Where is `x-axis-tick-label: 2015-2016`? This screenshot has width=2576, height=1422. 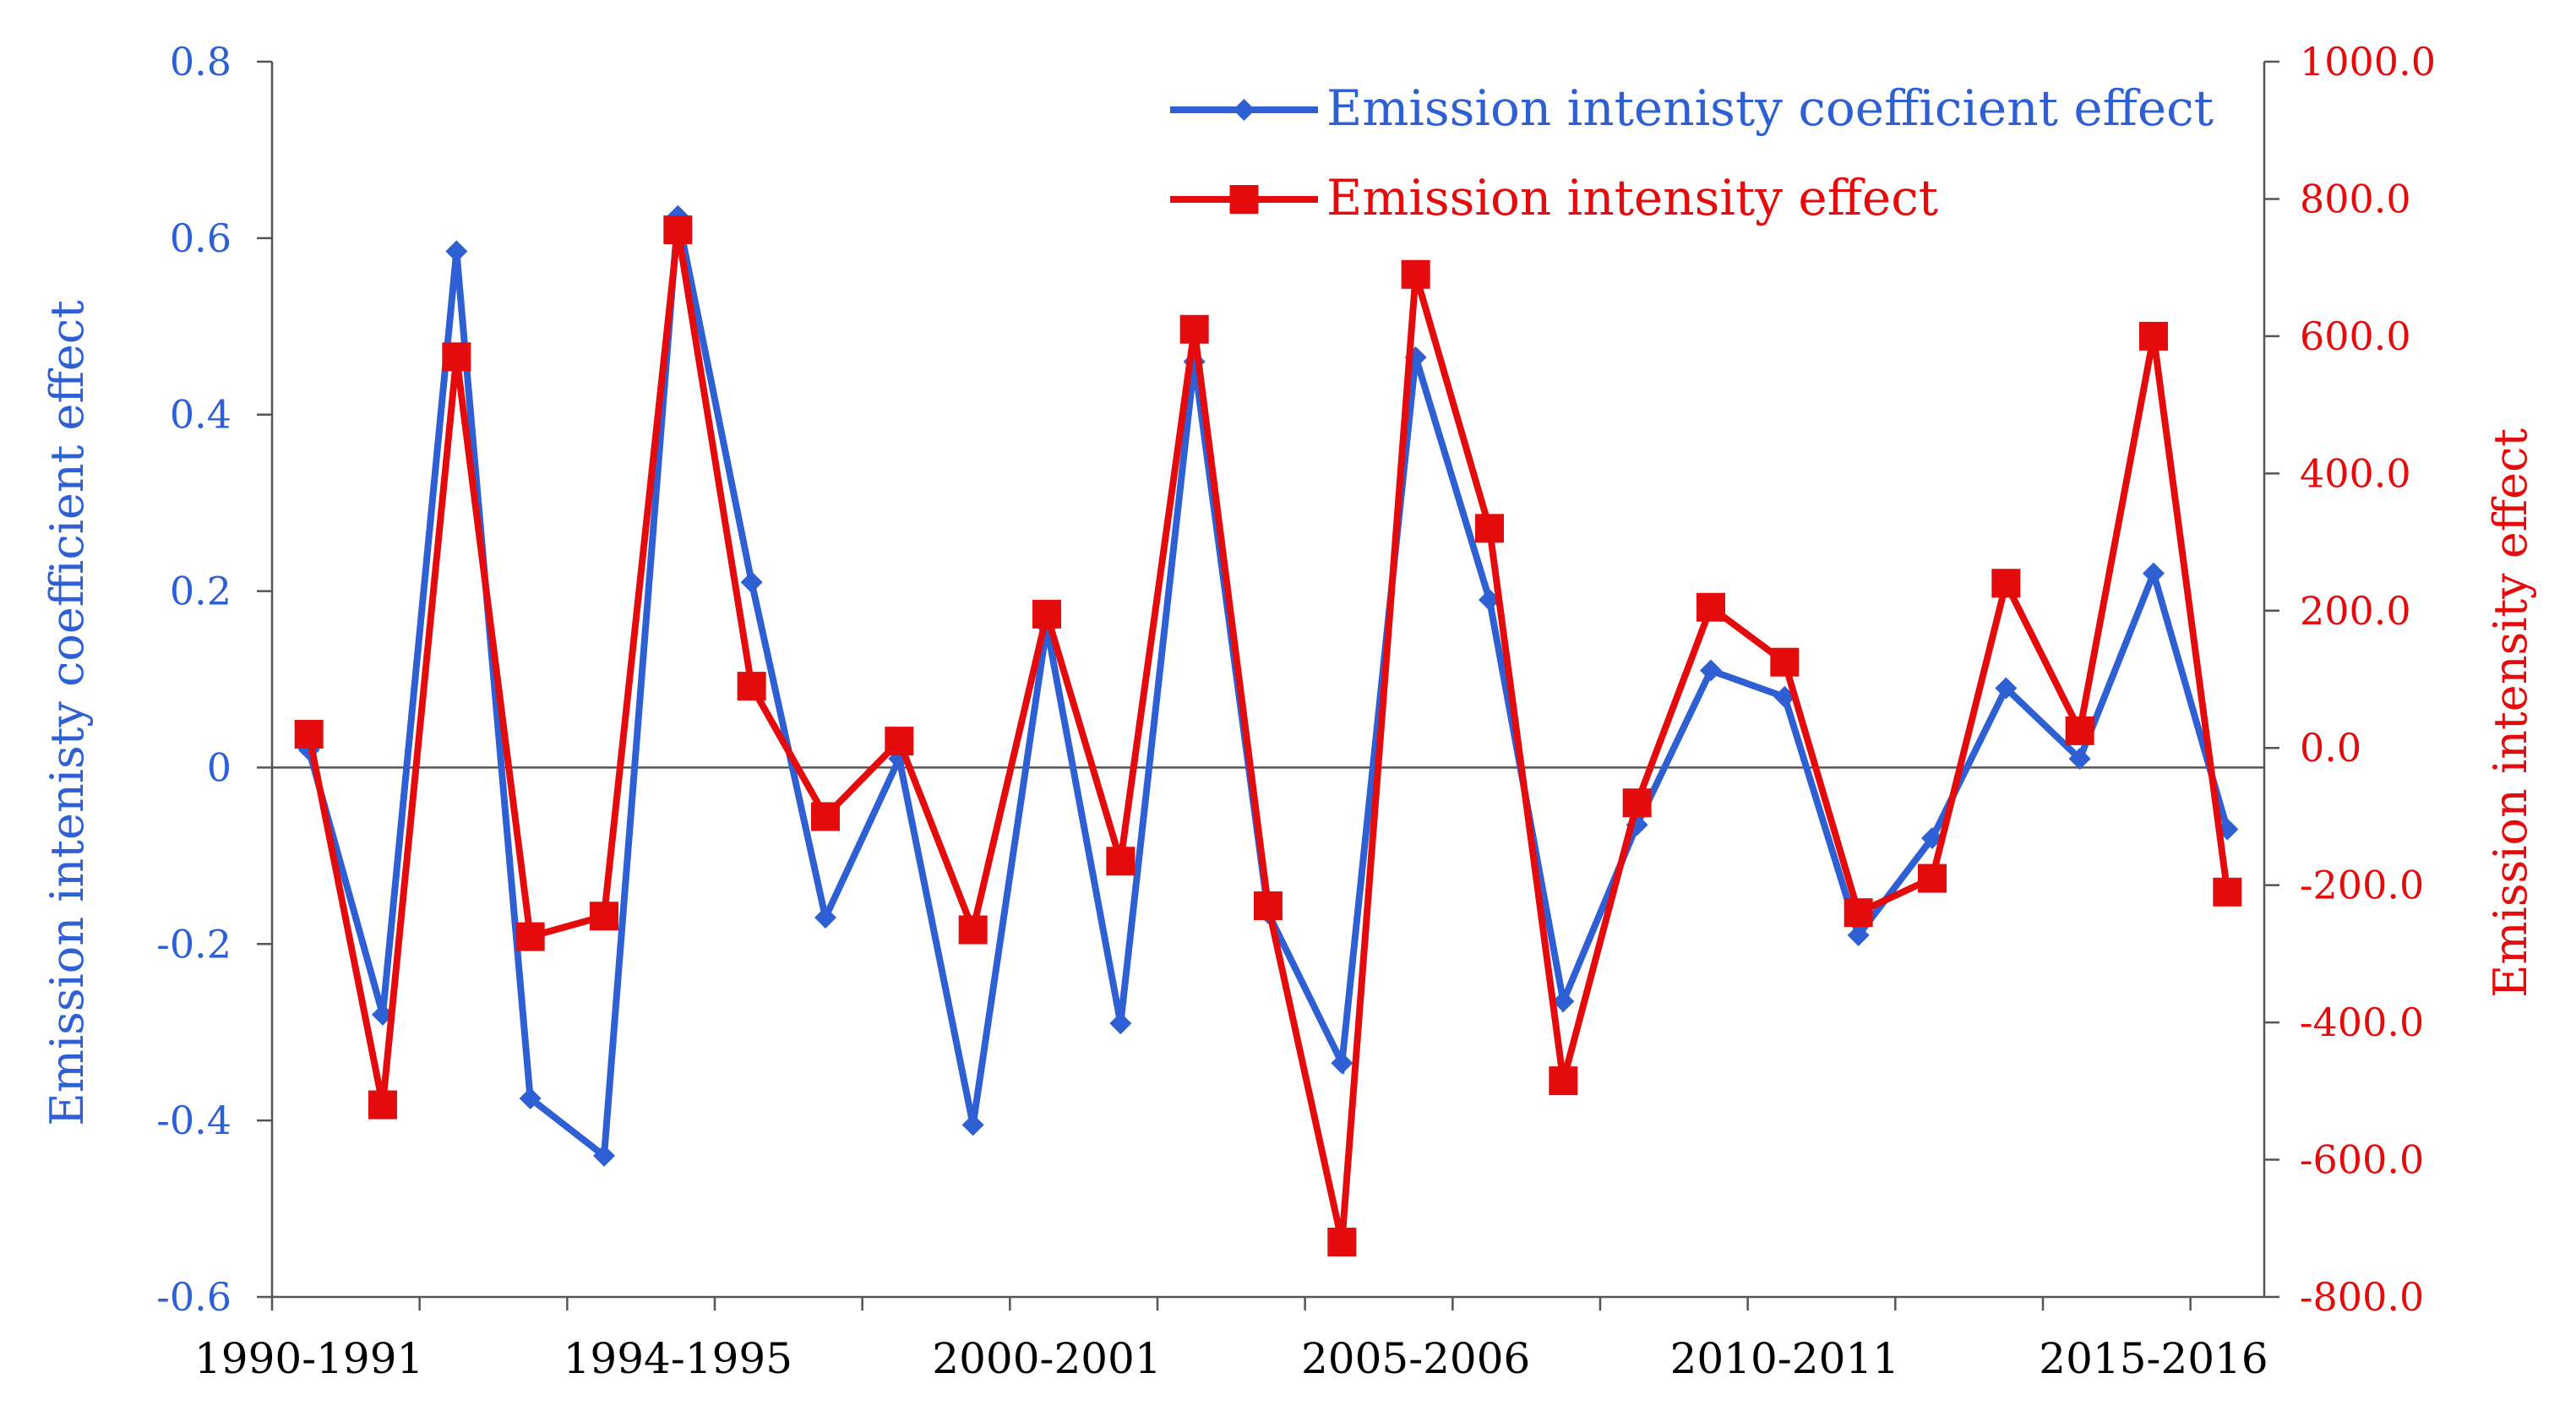 x-axis-tick-label: 2015-2016 is located at coordinates (2153, 1359).